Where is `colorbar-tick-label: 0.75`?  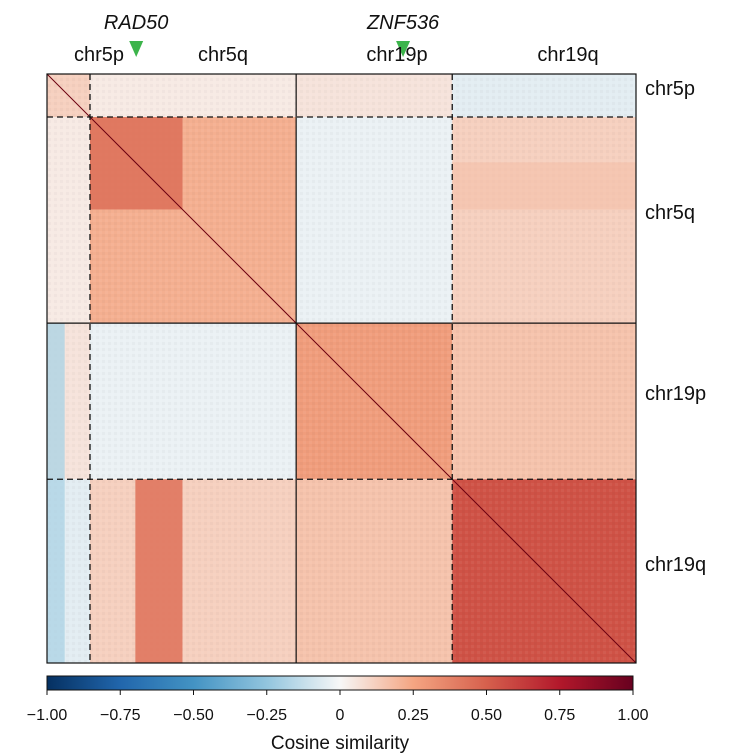
colorbar-tick-label: 0.75 is located at coordinates (559, 715).